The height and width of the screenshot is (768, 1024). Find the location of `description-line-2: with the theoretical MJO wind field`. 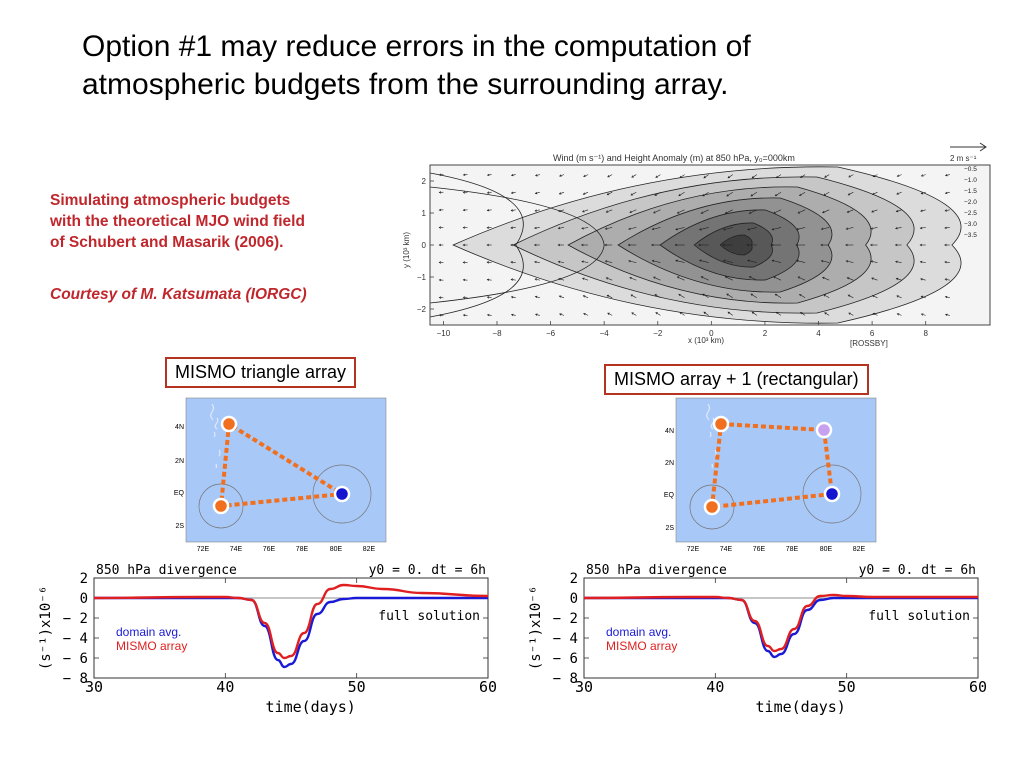

description-line-2: with the theoretical MJO wind field is located at coordinates (177, 221).